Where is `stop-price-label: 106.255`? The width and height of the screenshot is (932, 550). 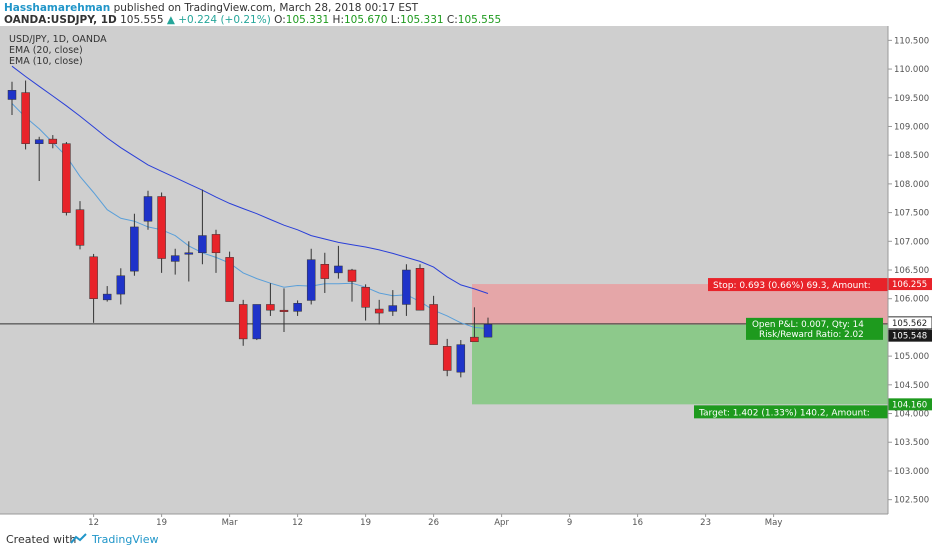 stop-price-label: 106.255 is located at coordinates (909, 285).